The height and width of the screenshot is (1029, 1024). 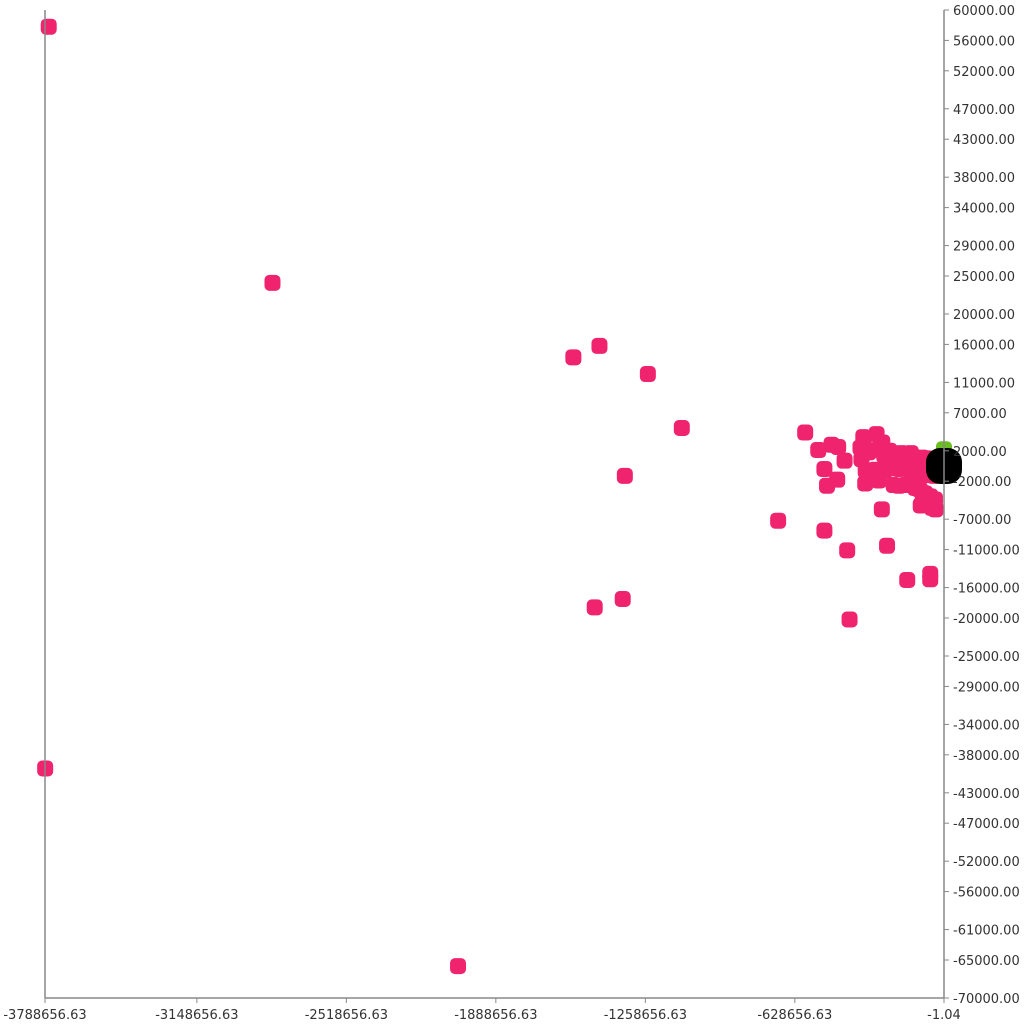 I want to click on y-tick-label-8: 25000.00, so click(x=984, y=277).